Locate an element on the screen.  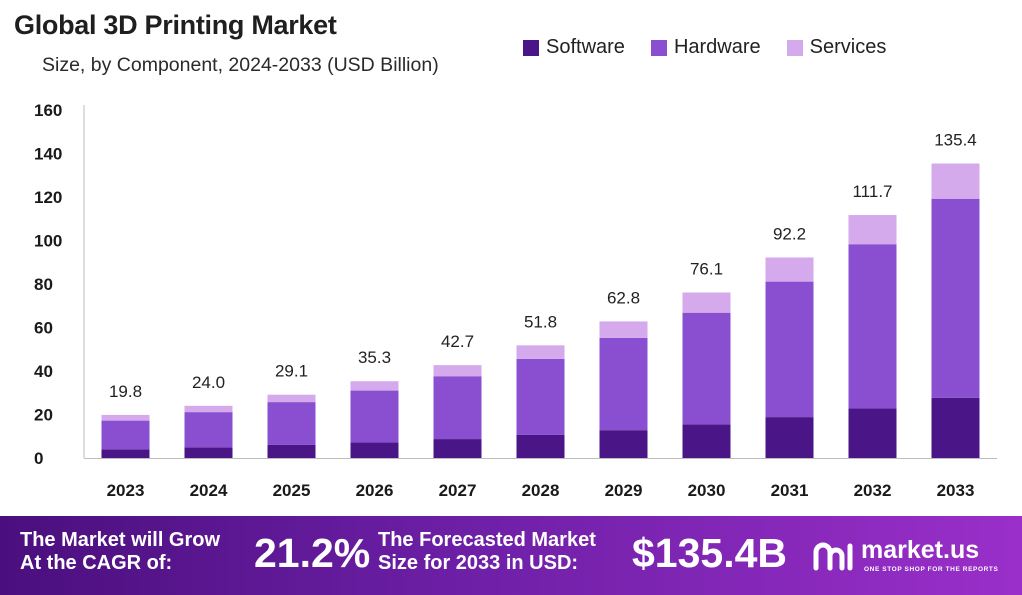
y-tick-label: 160 is located at coordinates (48, 110).